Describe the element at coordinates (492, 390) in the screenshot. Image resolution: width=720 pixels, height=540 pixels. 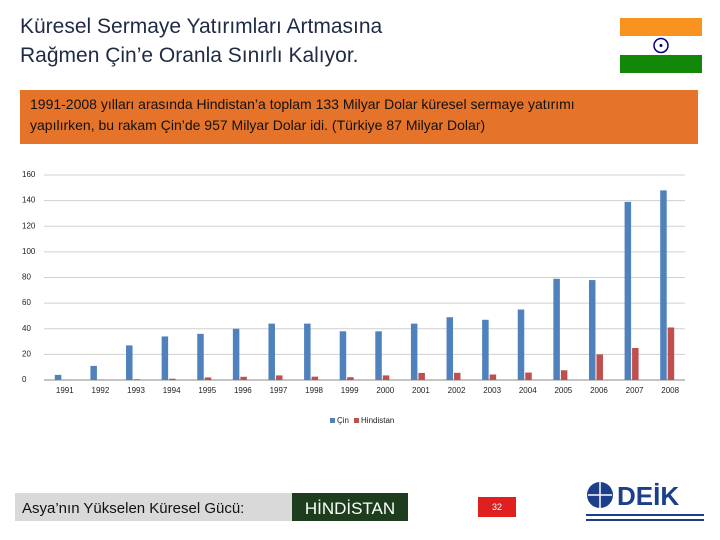
I see `x-tick-label: 2003` at that location.